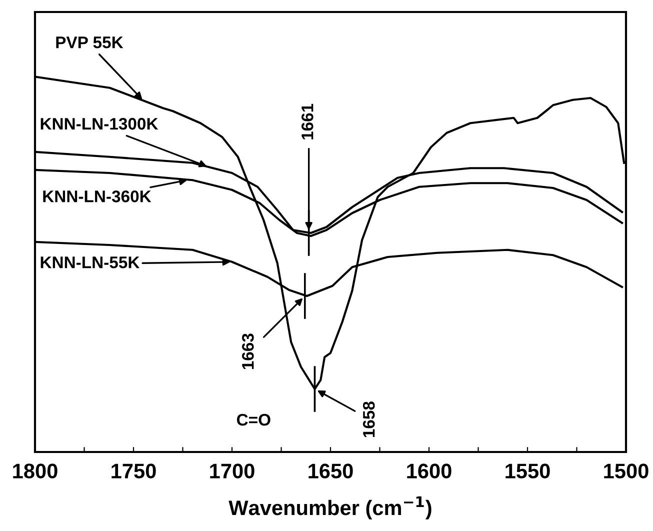 The image size is (653, 531). Describe the element at coordinates (368, 420) in the screenshot. I see `annotation: 1658` at that location.